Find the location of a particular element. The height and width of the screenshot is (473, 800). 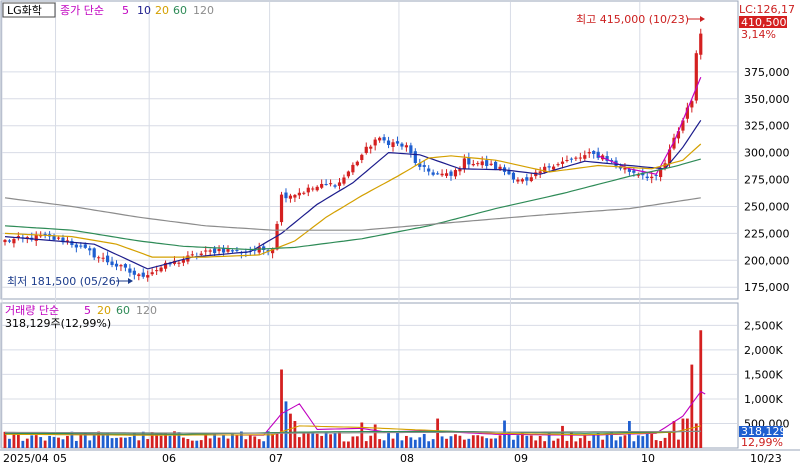

volume-current-text: 318,129주(12,99%) is located at coordinates (58, 323).